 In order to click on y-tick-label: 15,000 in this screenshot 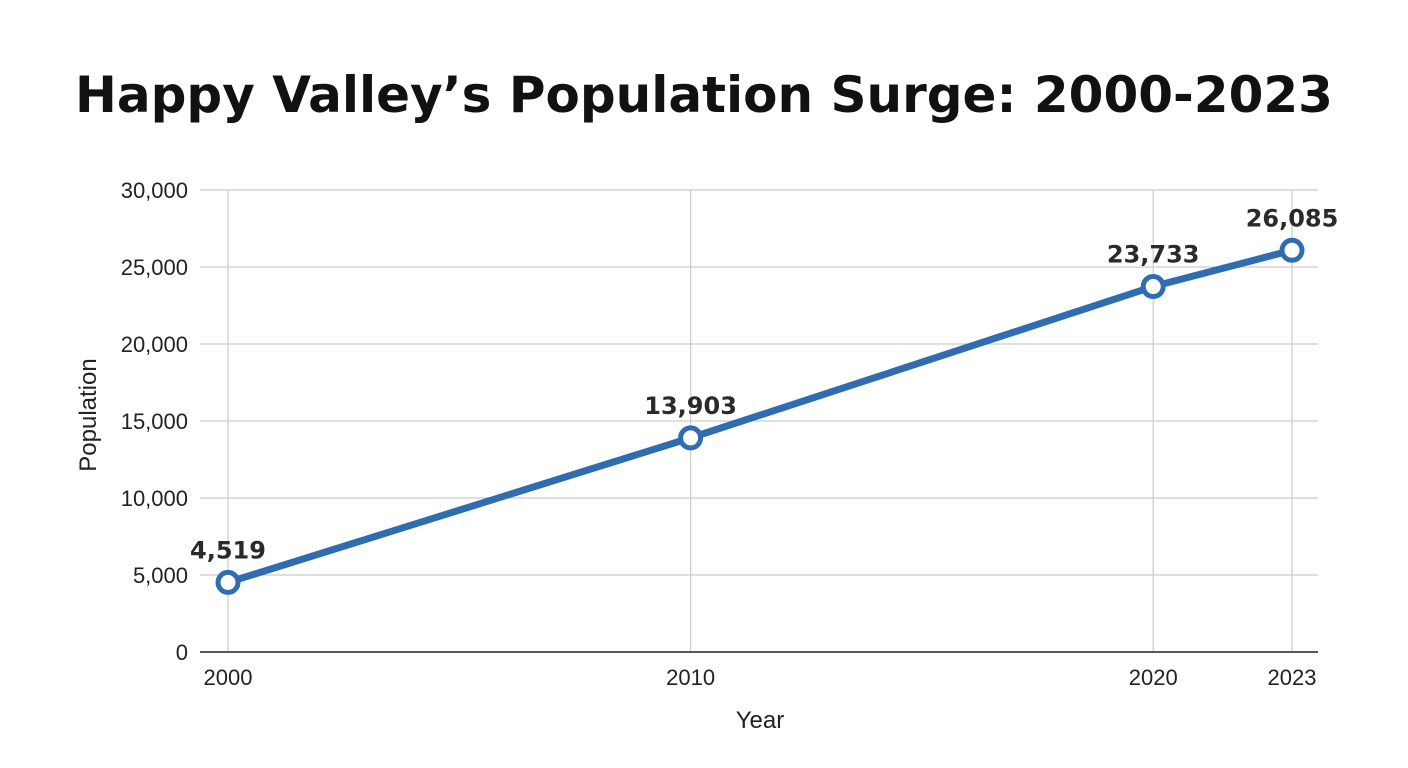, I will do `click(154, 421)`.